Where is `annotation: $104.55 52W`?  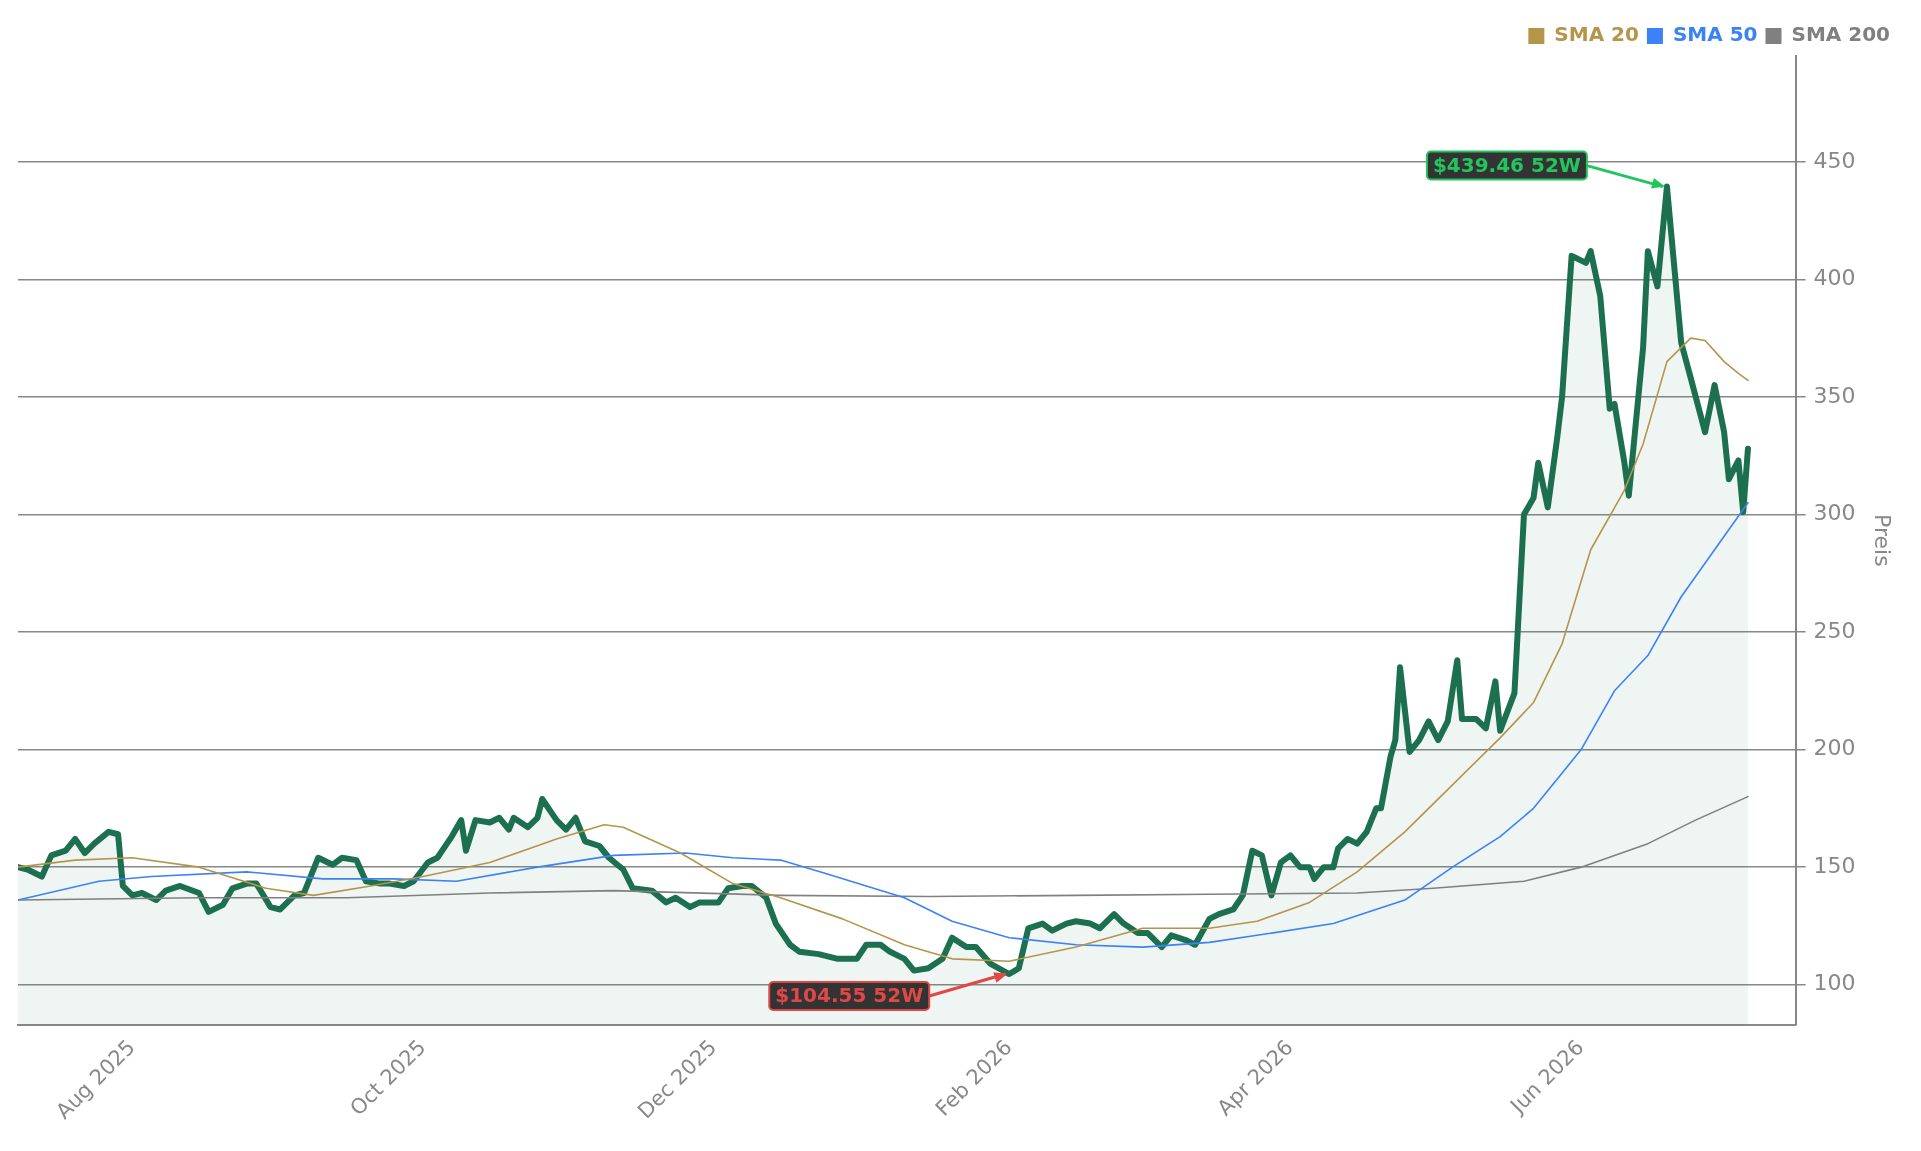
annotation: $104.55 52W is located at coordinates (849, 995).